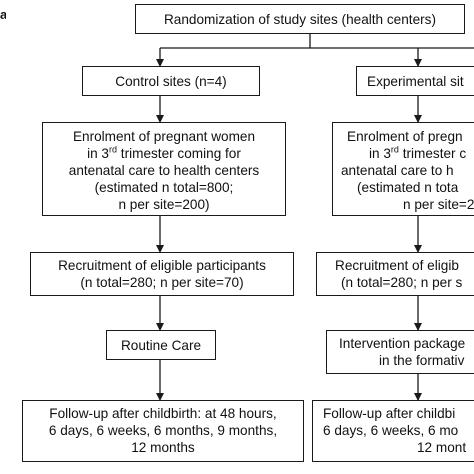  What do you see at coordinates (164, 187) in the screenshot?
I see `control-enrolment-line-4: (estimated n total=800;` at bounding box center [164, 187].